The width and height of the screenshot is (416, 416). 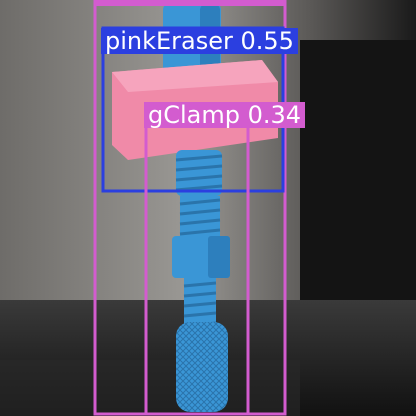 What do you see at coordinates (199, 41) in the screenshot?
I see `detection-label-pinkeraser: pinkEraser 0.55` at bounding box center [199, 41].